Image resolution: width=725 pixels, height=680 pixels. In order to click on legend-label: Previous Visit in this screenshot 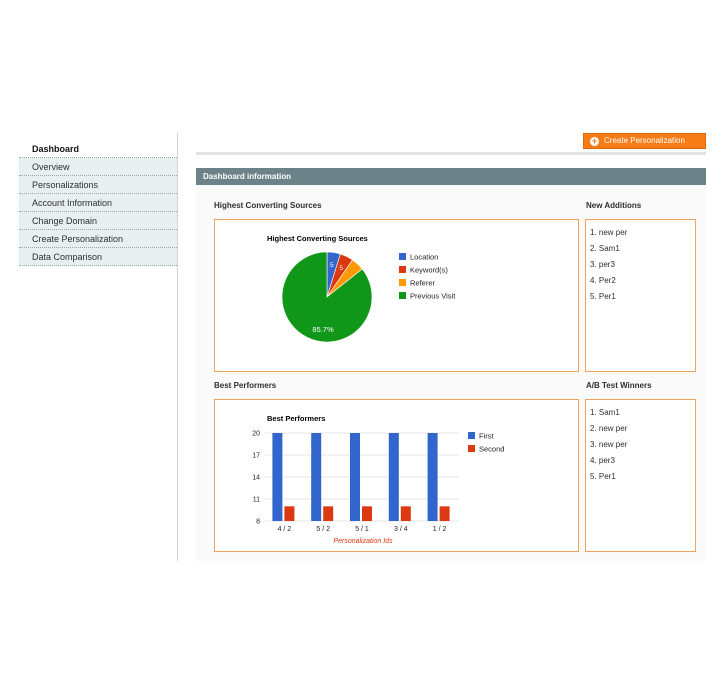, I will do `click(433, 296)`.